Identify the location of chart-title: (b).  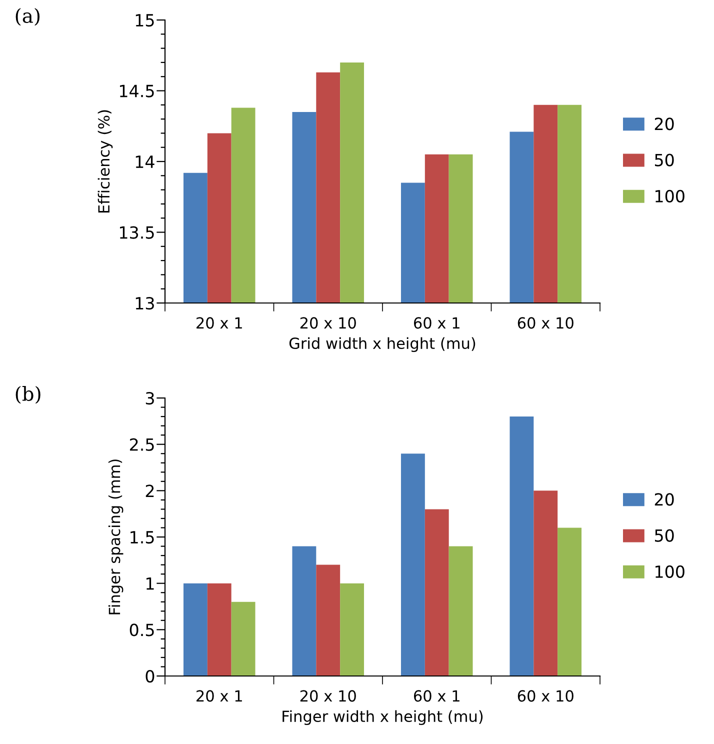
(28, 395).